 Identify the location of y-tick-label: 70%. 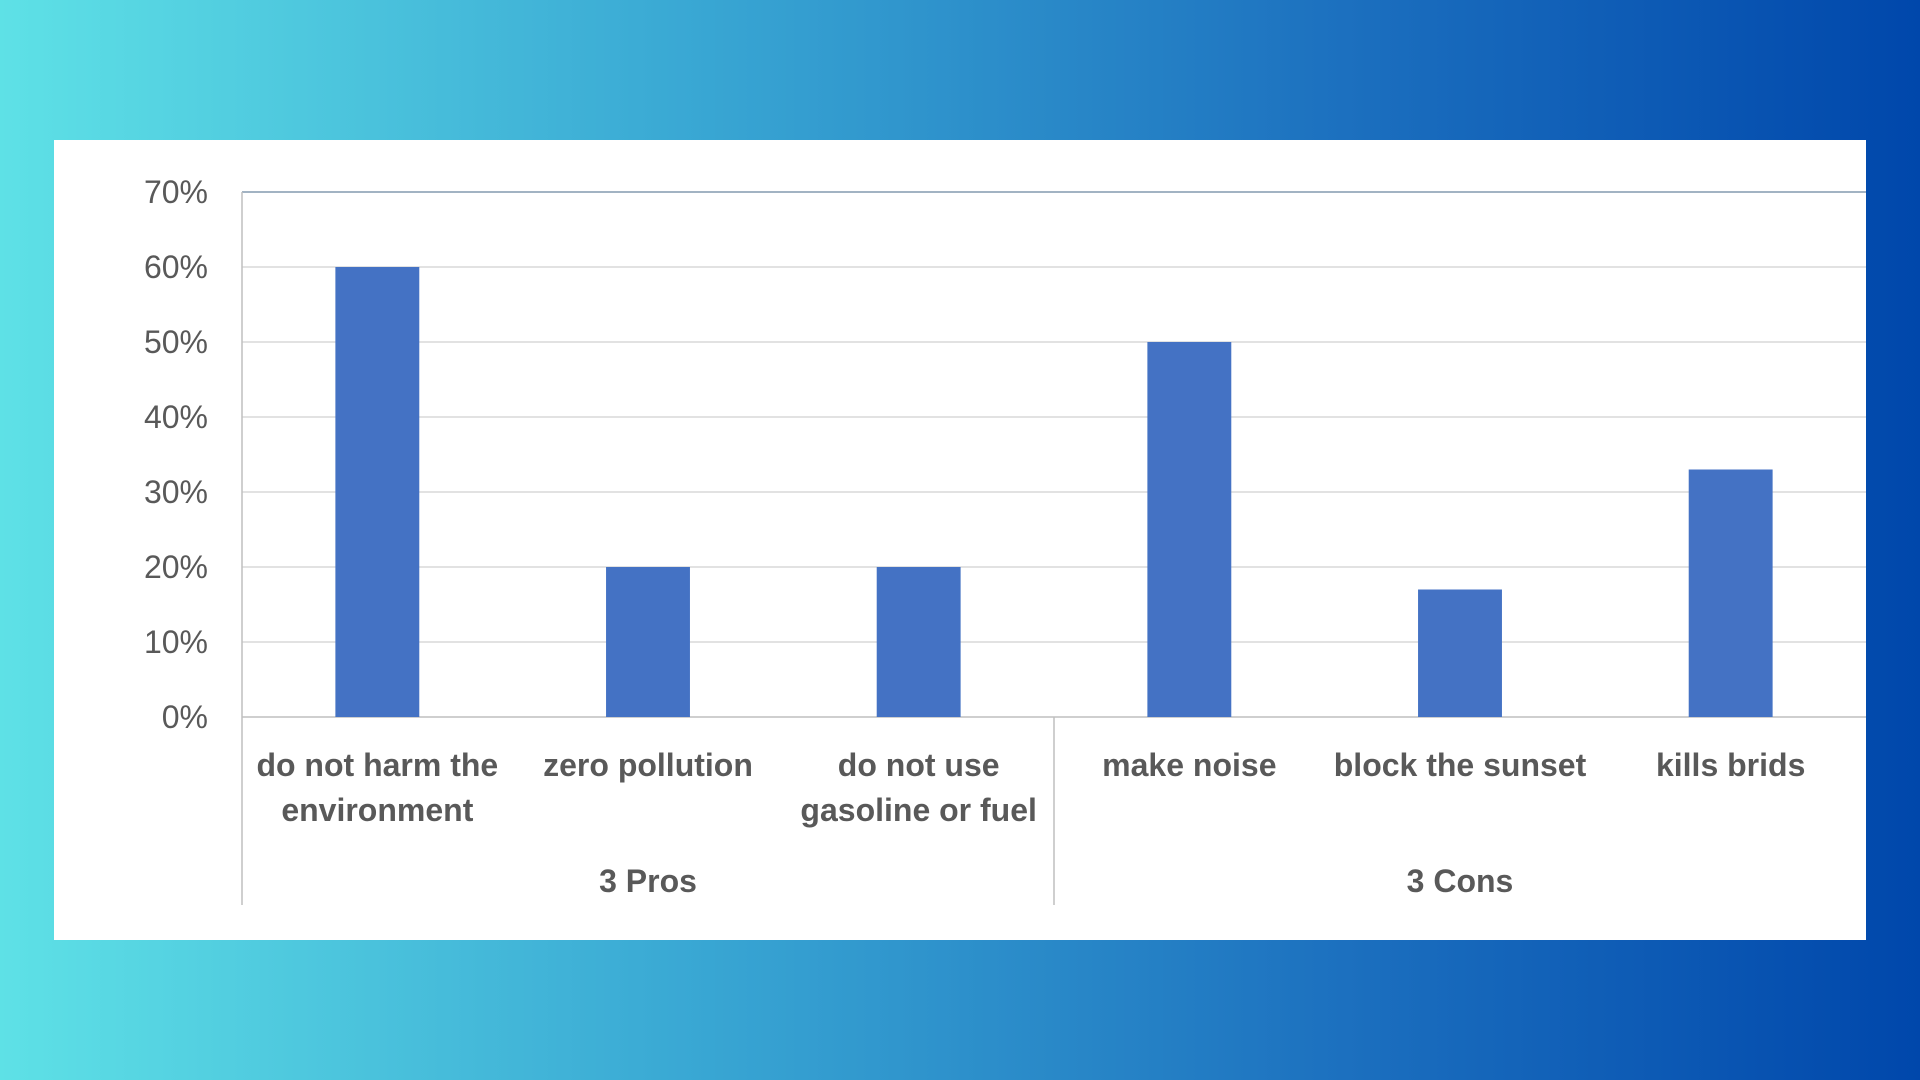
(176, 192).